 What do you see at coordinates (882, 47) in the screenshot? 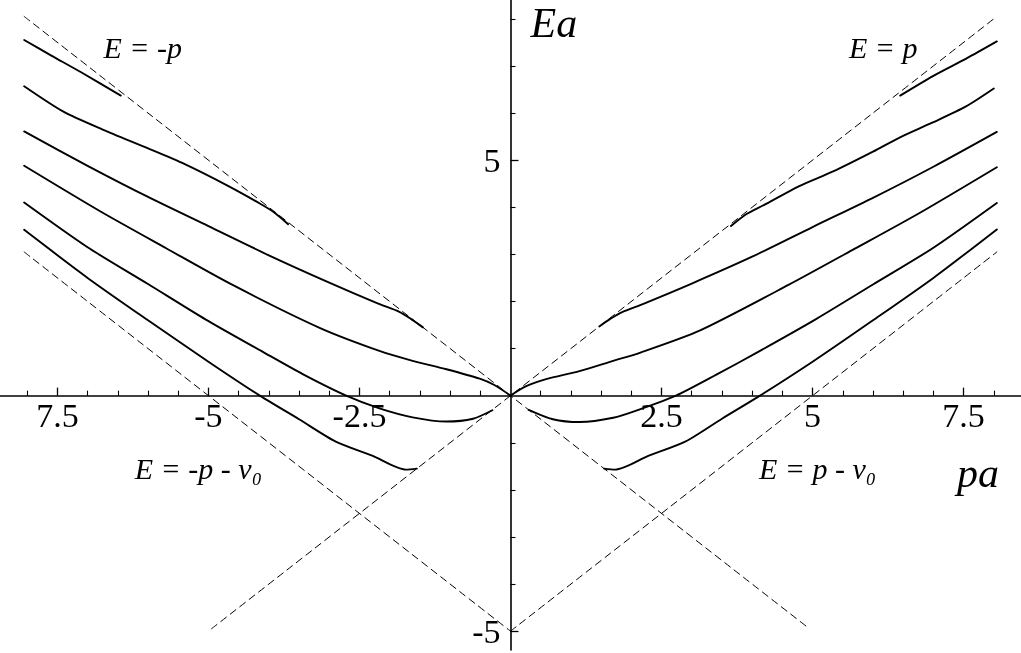
I see `annotation: E = p` at bounding box center [882, 47].